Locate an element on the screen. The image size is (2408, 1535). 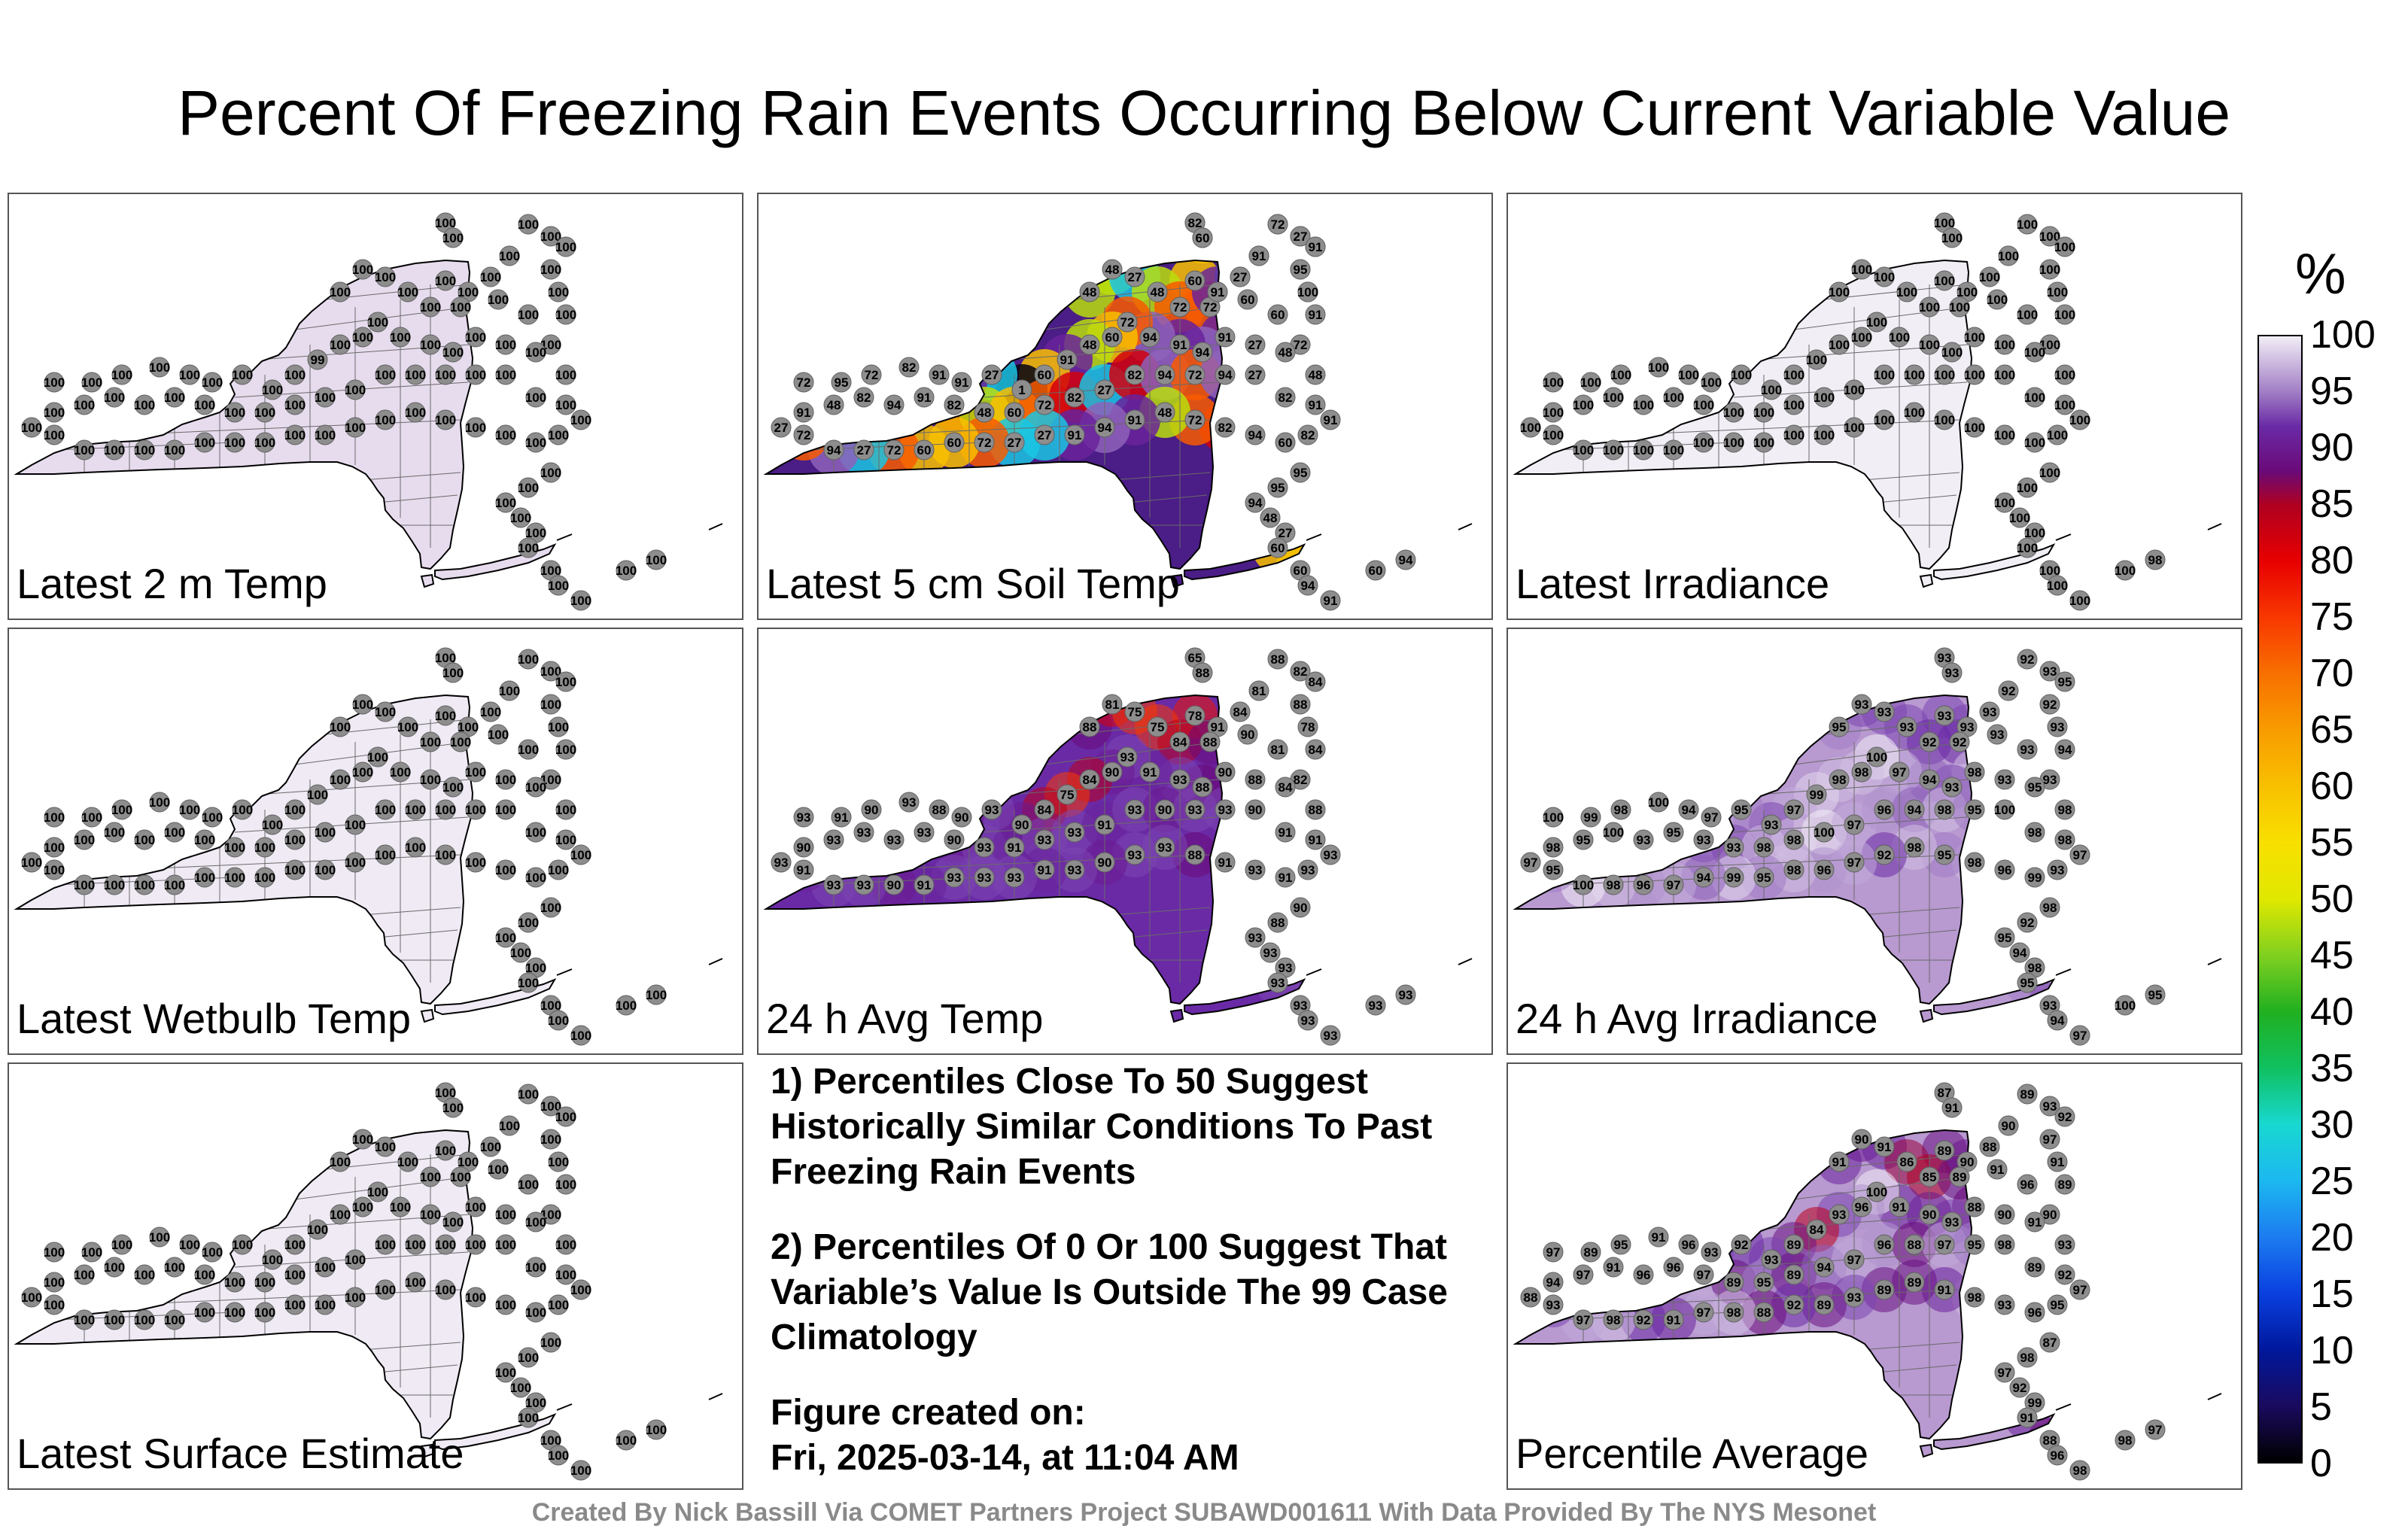
station-marker: 95 is located at coordinates (2004, 937).